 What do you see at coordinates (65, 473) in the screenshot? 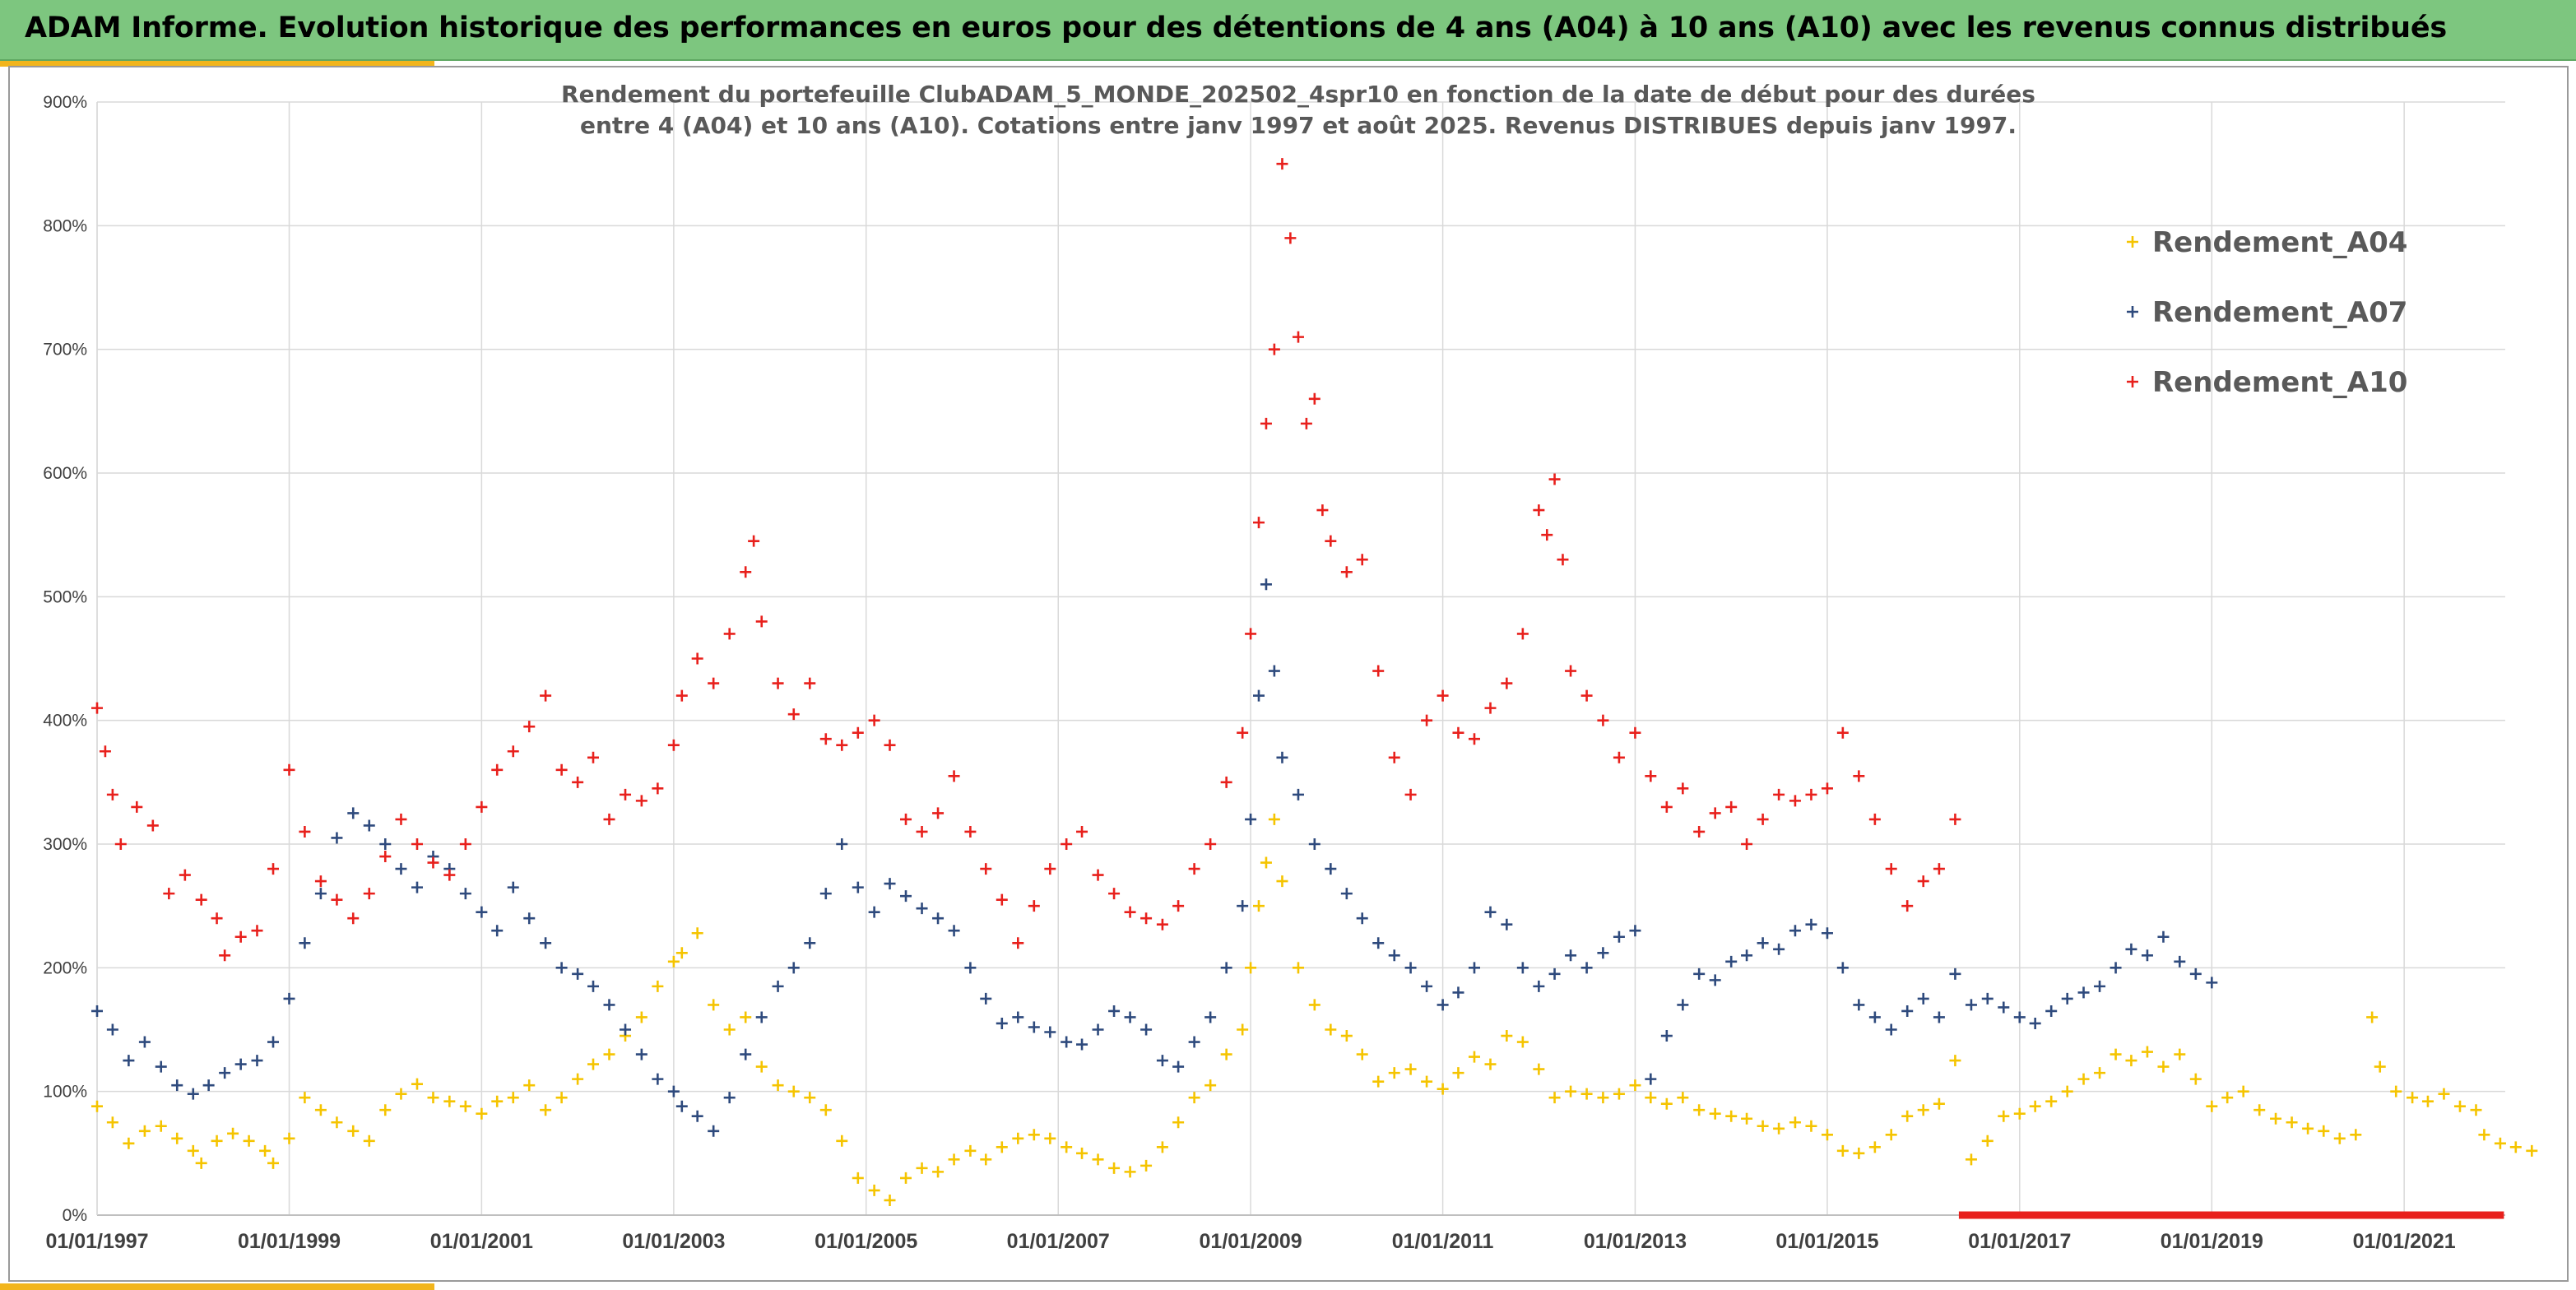
I see `y-tick-label: 600%` at bounding box center [65, 473].